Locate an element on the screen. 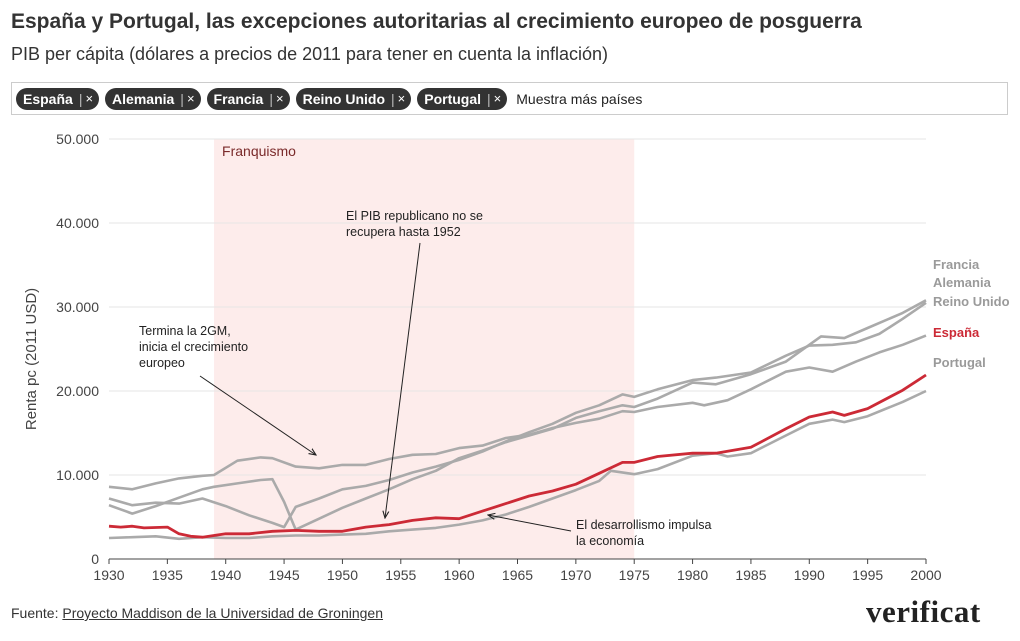  chip-alemania: Alemania | × is located at coordinates (153, 98).